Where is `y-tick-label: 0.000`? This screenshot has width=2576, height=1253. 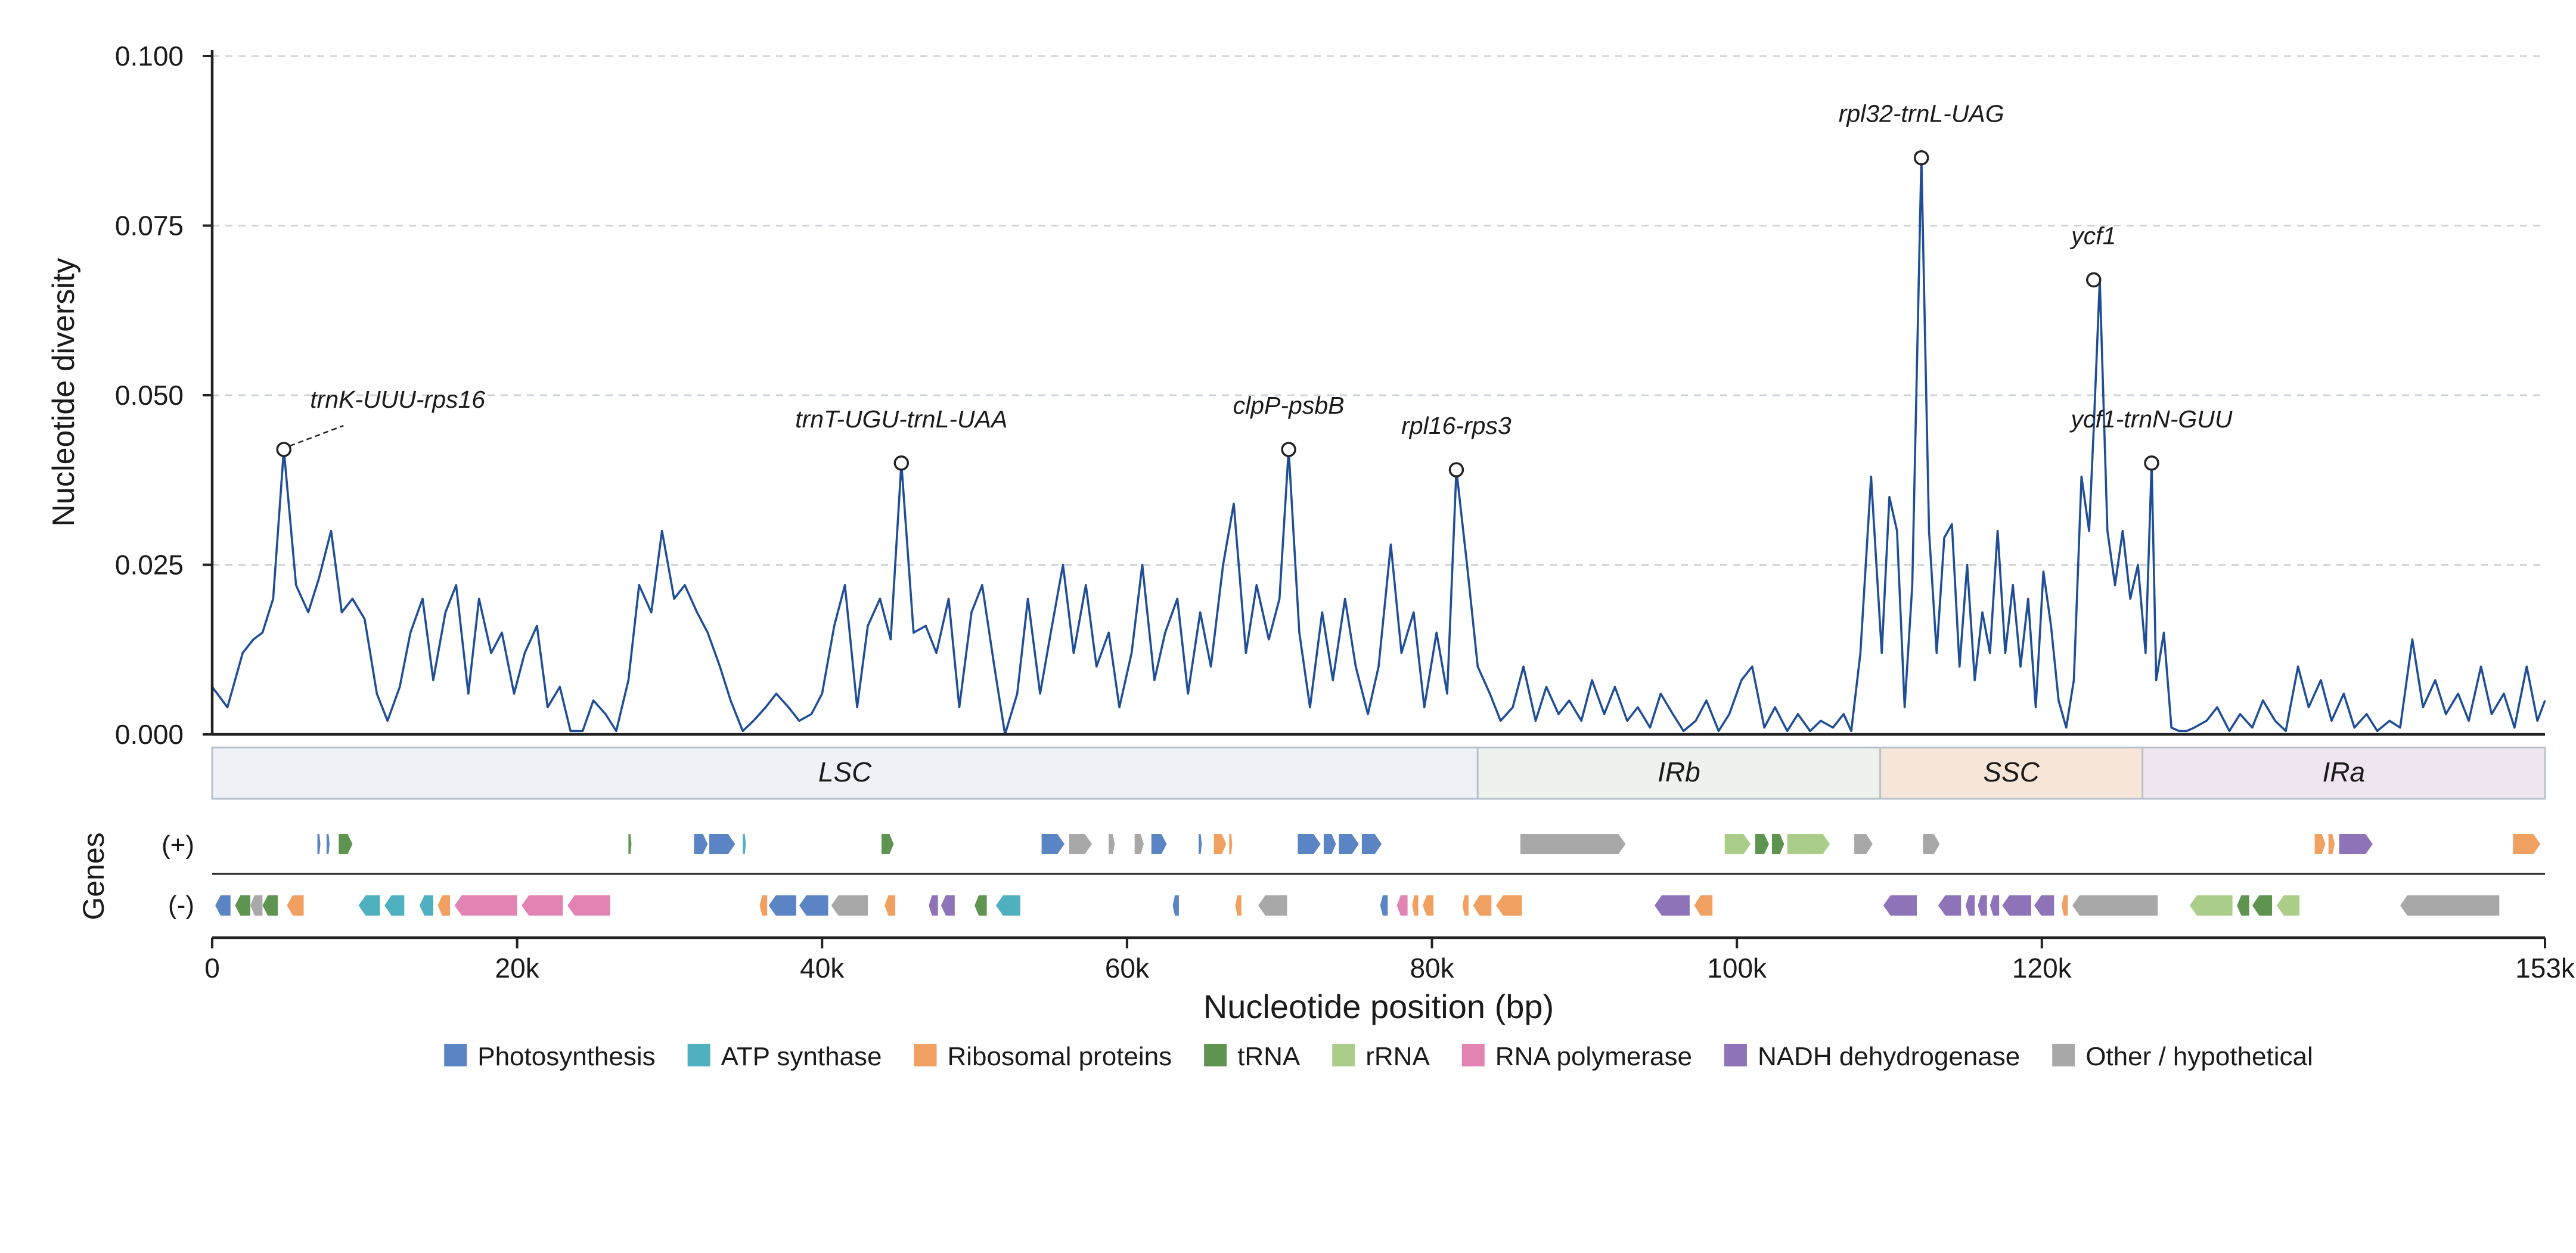 y-tick-label: 0.000 is located at coordinates (149, 734).